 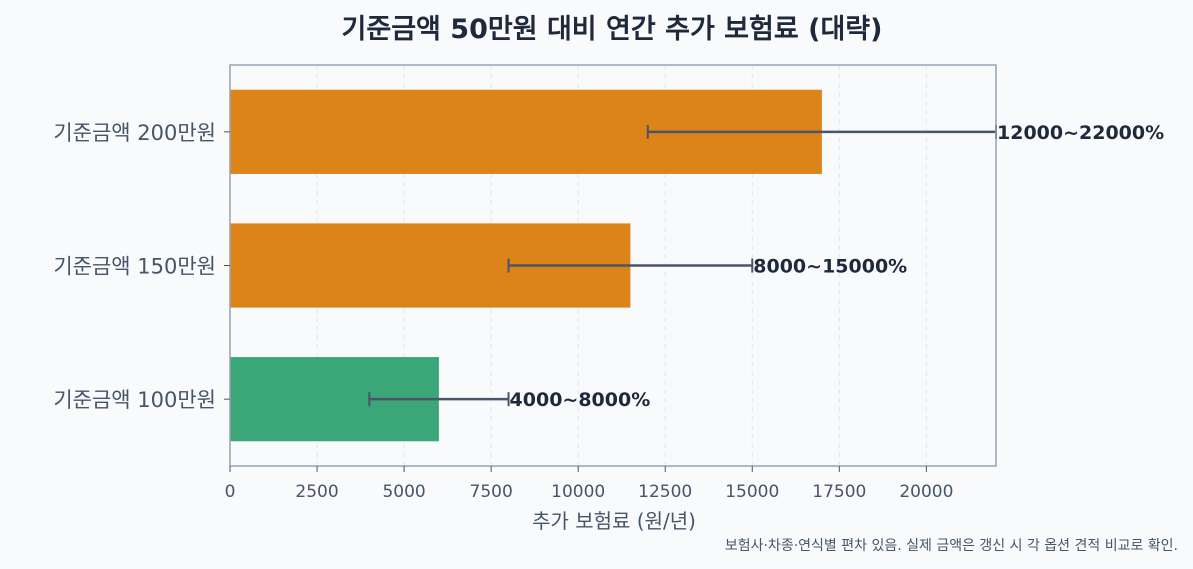 I want to click on x-tick-label: 10000, so click(x=578, y=492).